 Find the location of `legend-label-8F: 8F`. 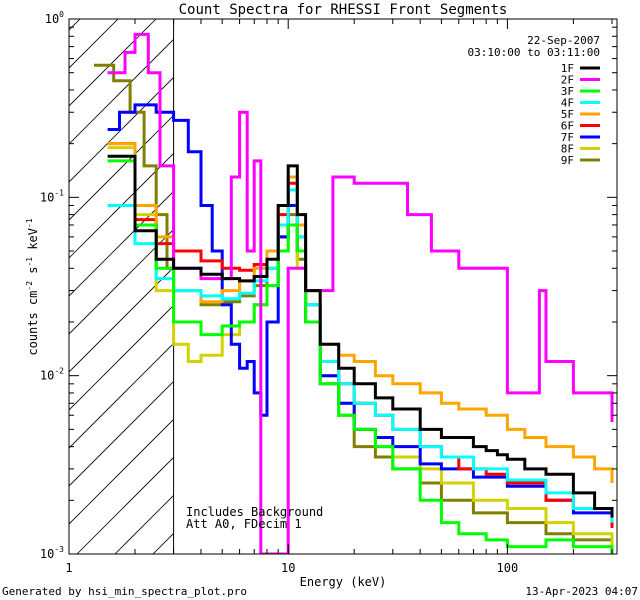

legend-label-8F: 8F is located at coordinates (567, 149).